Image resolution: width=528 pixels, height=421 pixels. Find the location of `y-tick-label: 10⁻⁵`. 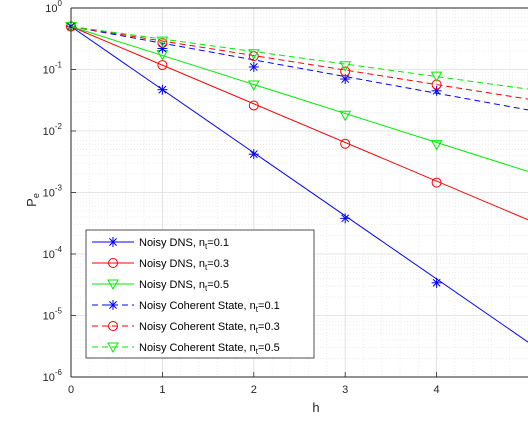

y-tick-label: 10⁻⁵ is located at coordinates (53, 315).